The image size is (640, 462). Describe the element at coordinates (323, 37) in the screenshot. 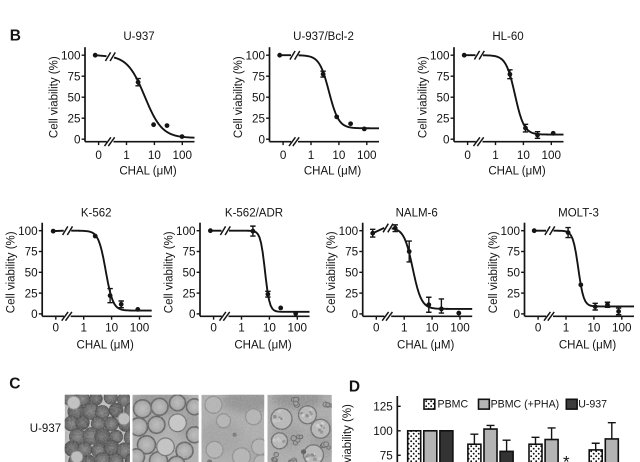

I see `svg-text: U-937/Bcl-2` at that location.